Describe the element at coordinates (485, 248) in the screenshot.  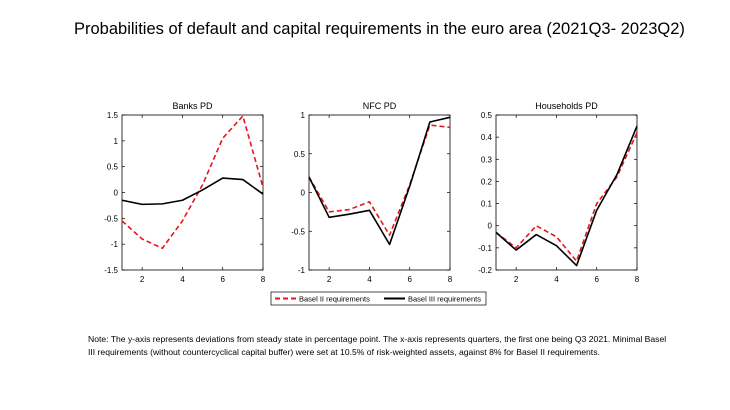
I see `y-tick-label: -0.1` at that location.